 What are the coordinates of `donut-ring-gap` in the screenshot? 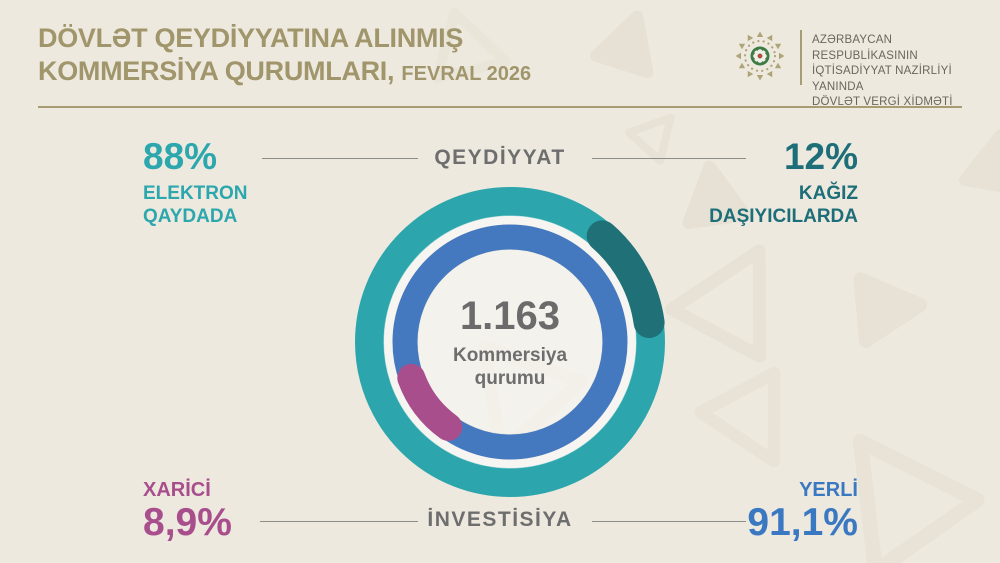 It's located at (510, 342).